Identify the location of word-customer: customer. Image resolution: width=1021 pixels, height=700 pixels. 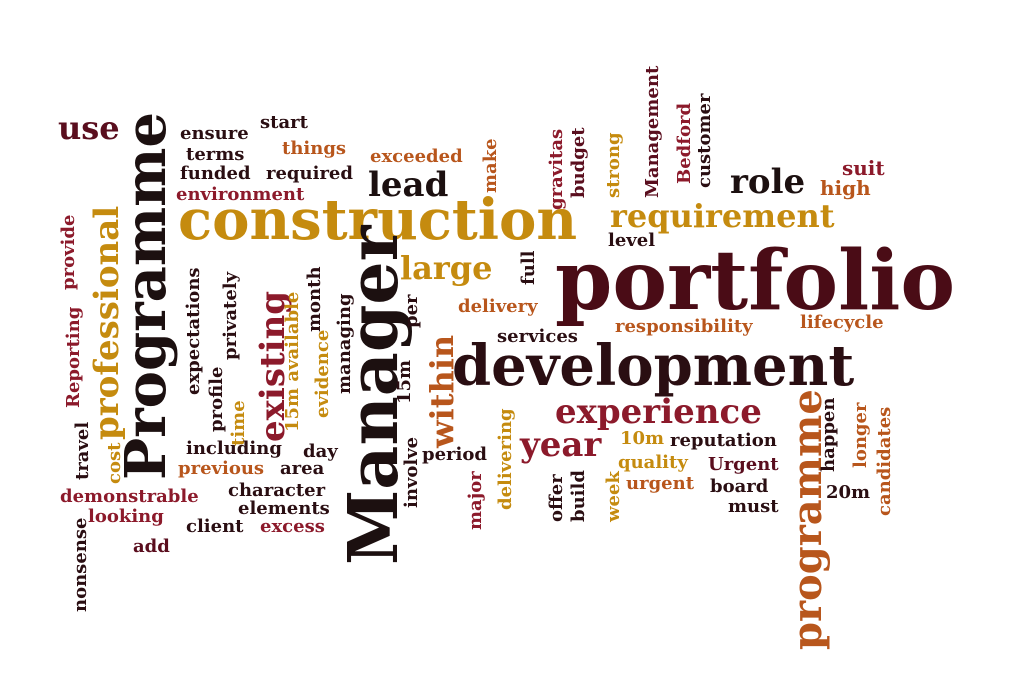
(704, 140).